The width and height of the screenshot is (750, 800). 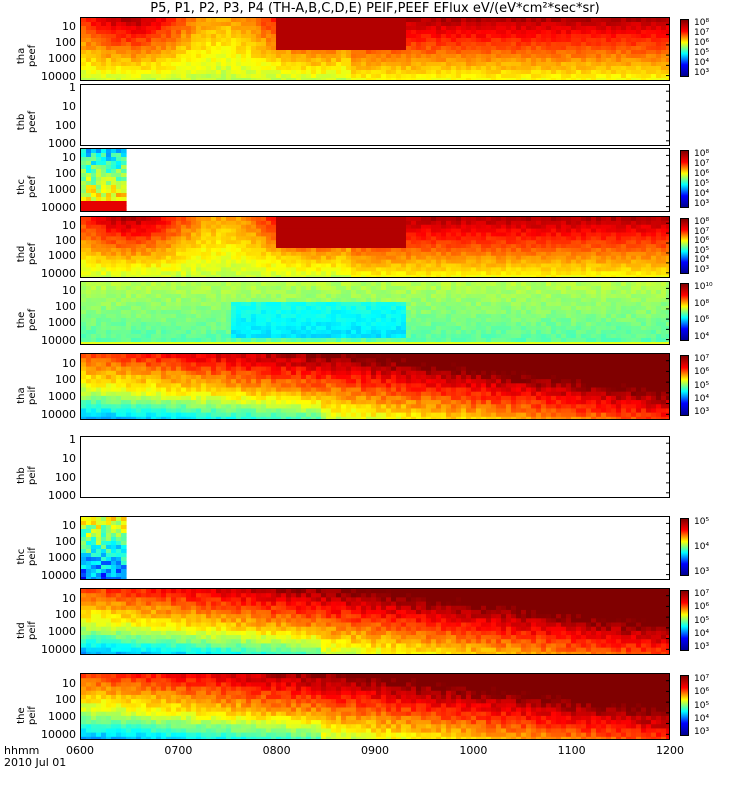 What do you see at coordinates (702, 73) in the screenshot?
I see `colorbar-label: 10³` at bounding box center [702, 73].